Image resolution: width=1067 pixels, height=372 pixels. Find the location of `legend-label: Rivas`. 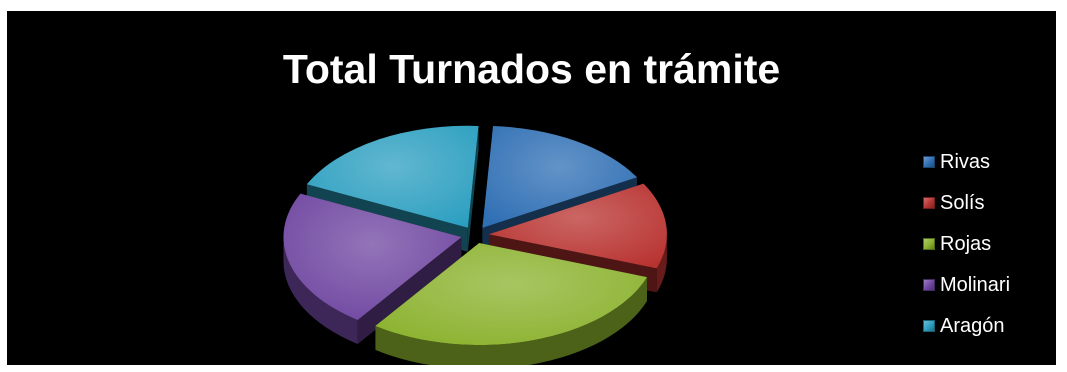

legend-label: Rivas is located at coordinates (965, 161).